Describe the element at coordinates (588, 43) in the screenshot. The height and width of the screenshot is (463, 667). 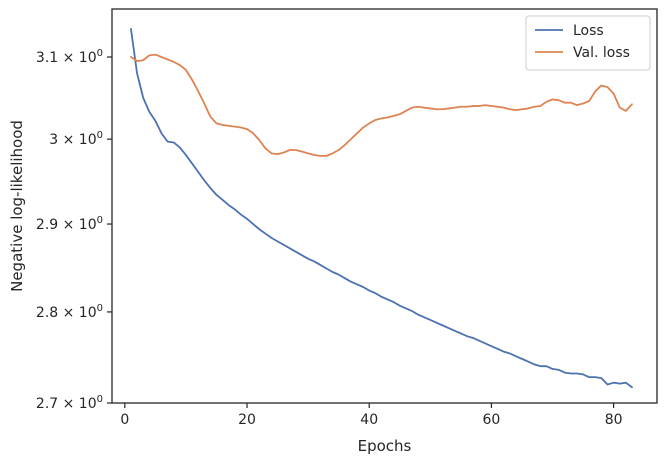
I see `legend: Loss Val. loss` at that location.